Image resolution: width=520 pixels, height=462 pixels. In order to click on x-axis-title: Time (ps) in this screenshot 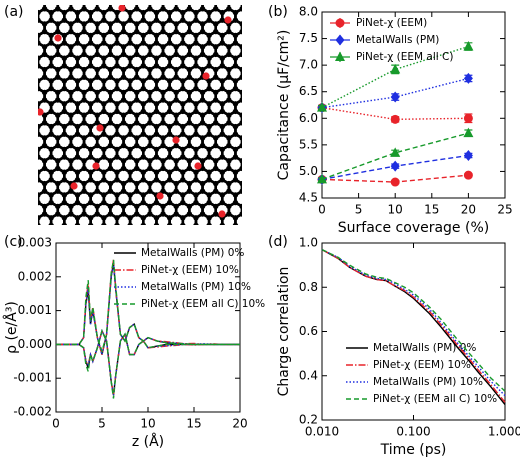, I will do `click(413, 450)`.